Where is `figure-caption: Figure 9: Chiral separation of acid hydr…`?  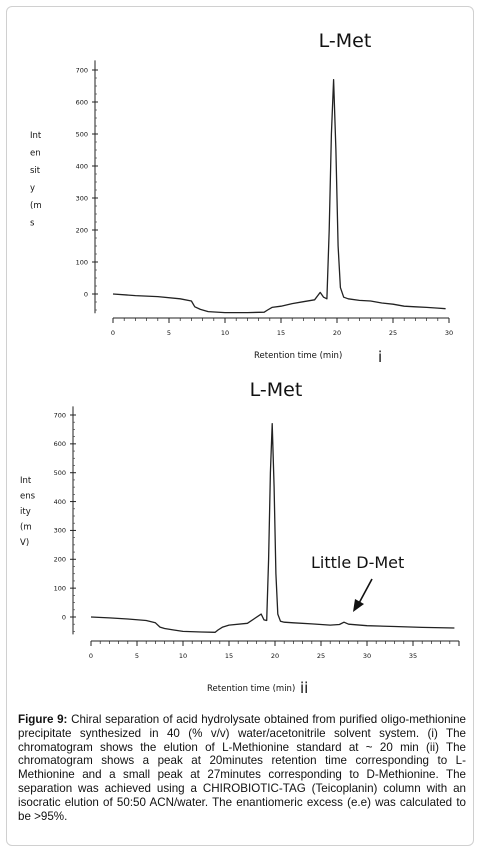 figure-caption: Figure 9: Chiral separation of acid hydr… is located at coordinates (242, 768).